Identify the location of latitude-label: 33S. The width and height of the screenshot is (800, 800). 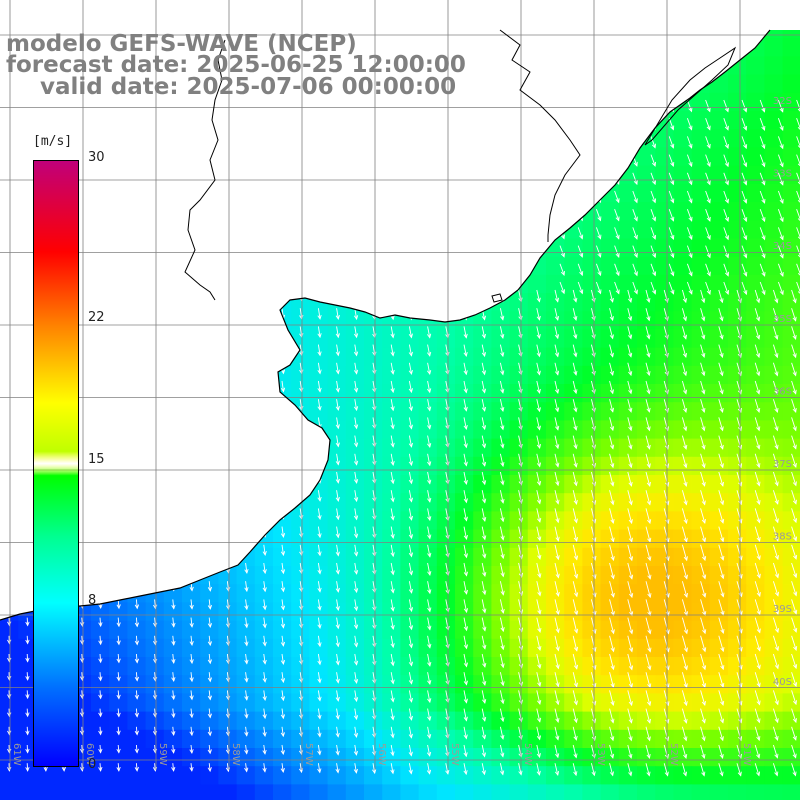
(782, 174).